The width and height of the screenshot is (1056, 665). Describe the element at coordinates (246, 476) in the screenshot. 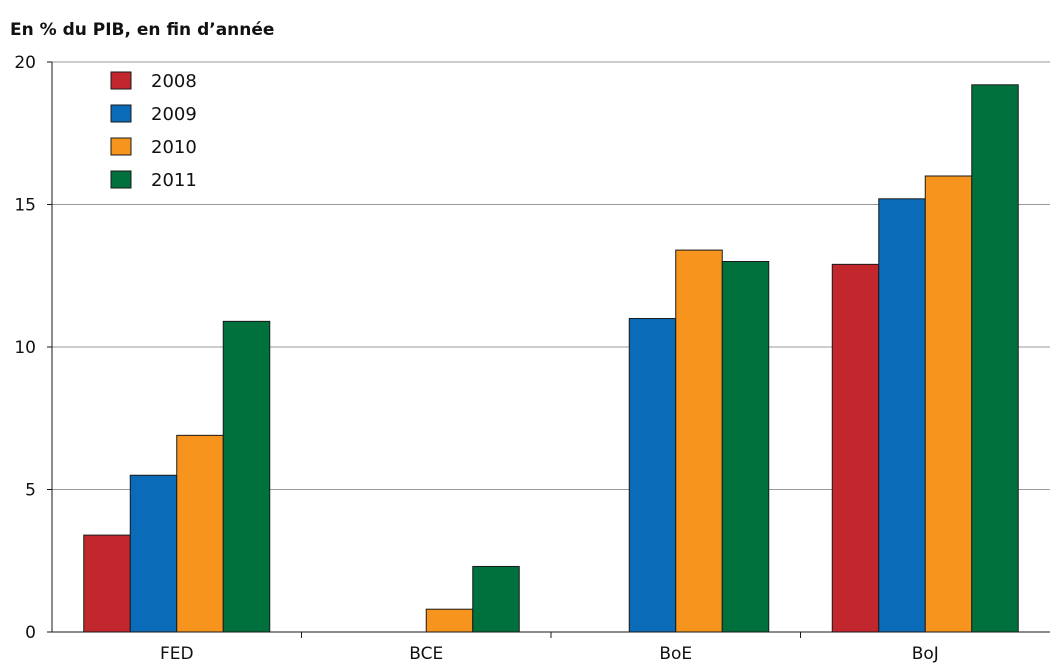

I see `bar-fed-2011` at that location.